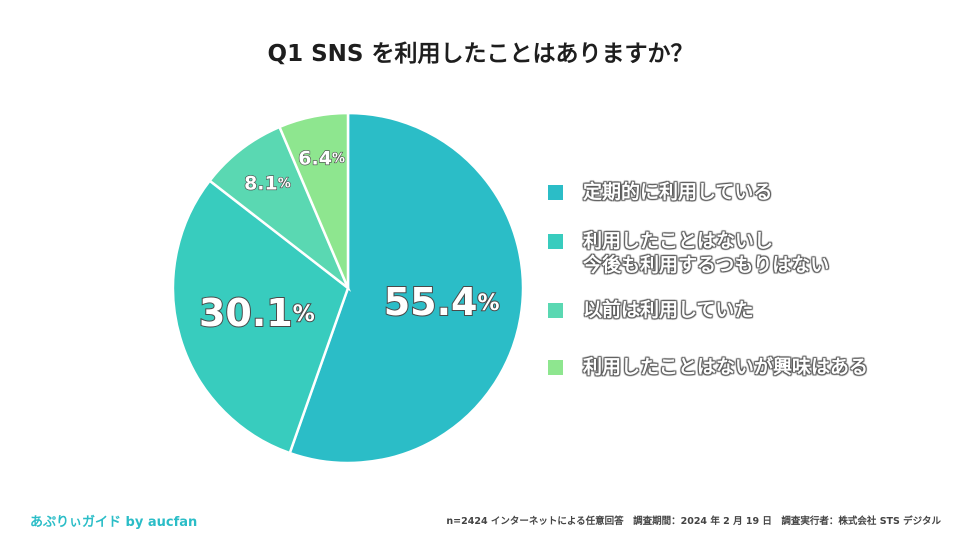  I want to click on brand-logo-text: あぷりぃガイド by aucfan, so click(114, 522).